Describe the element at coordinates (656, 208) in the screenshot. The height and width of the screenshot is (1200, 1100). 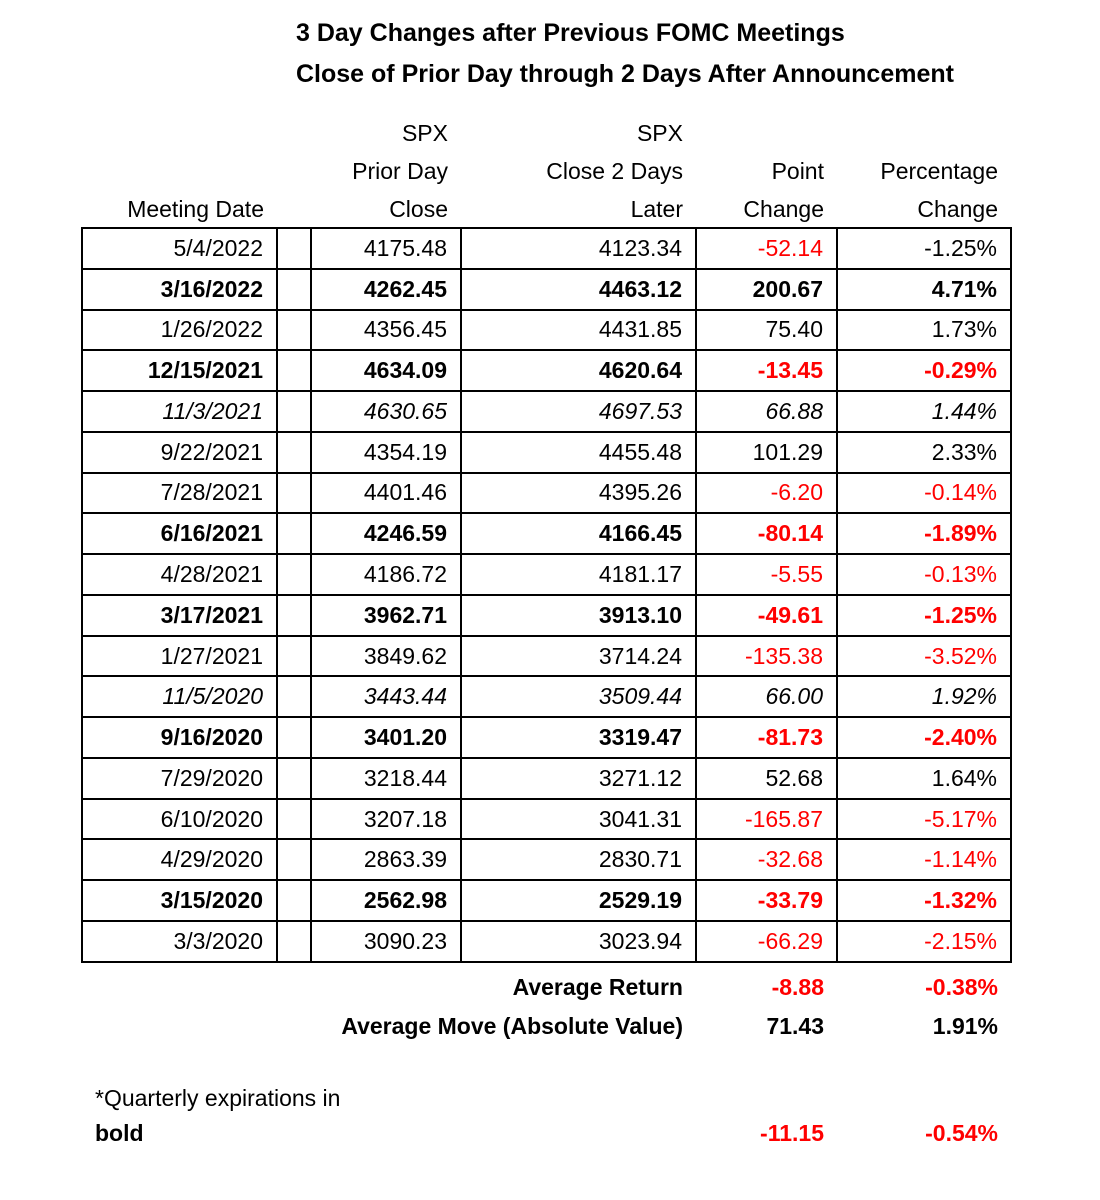
I see `col-header-later: Later` at that location.